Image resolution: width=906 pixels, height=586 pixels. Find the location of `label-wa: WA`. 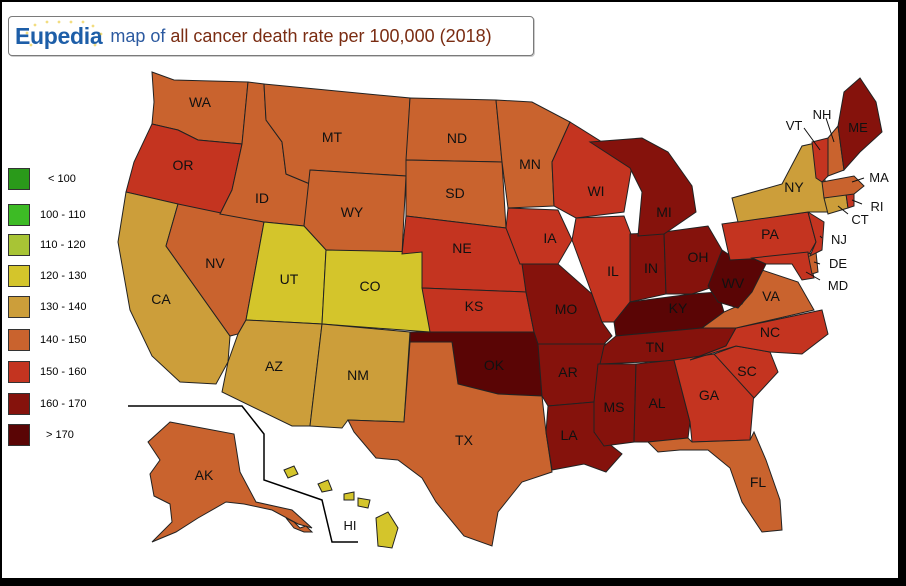

label-wa: WA is located at coordinates (200, 102).